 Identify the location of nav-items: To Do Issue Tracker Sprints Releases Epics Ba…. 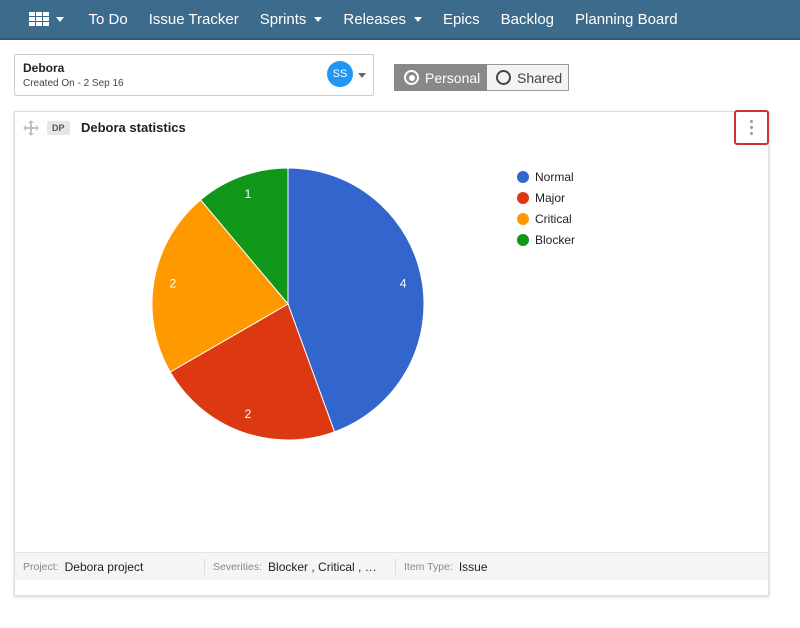
(383, 19).